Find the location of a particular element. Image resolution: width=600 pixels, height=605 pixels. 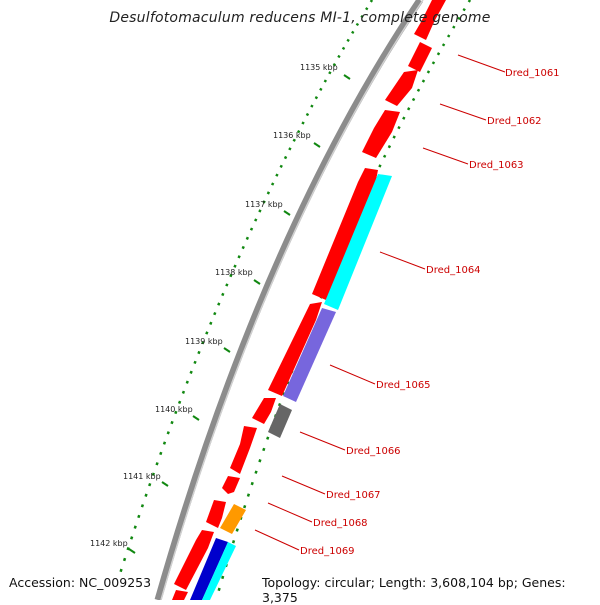

feature-cyan is located at coordinates (358, 242).